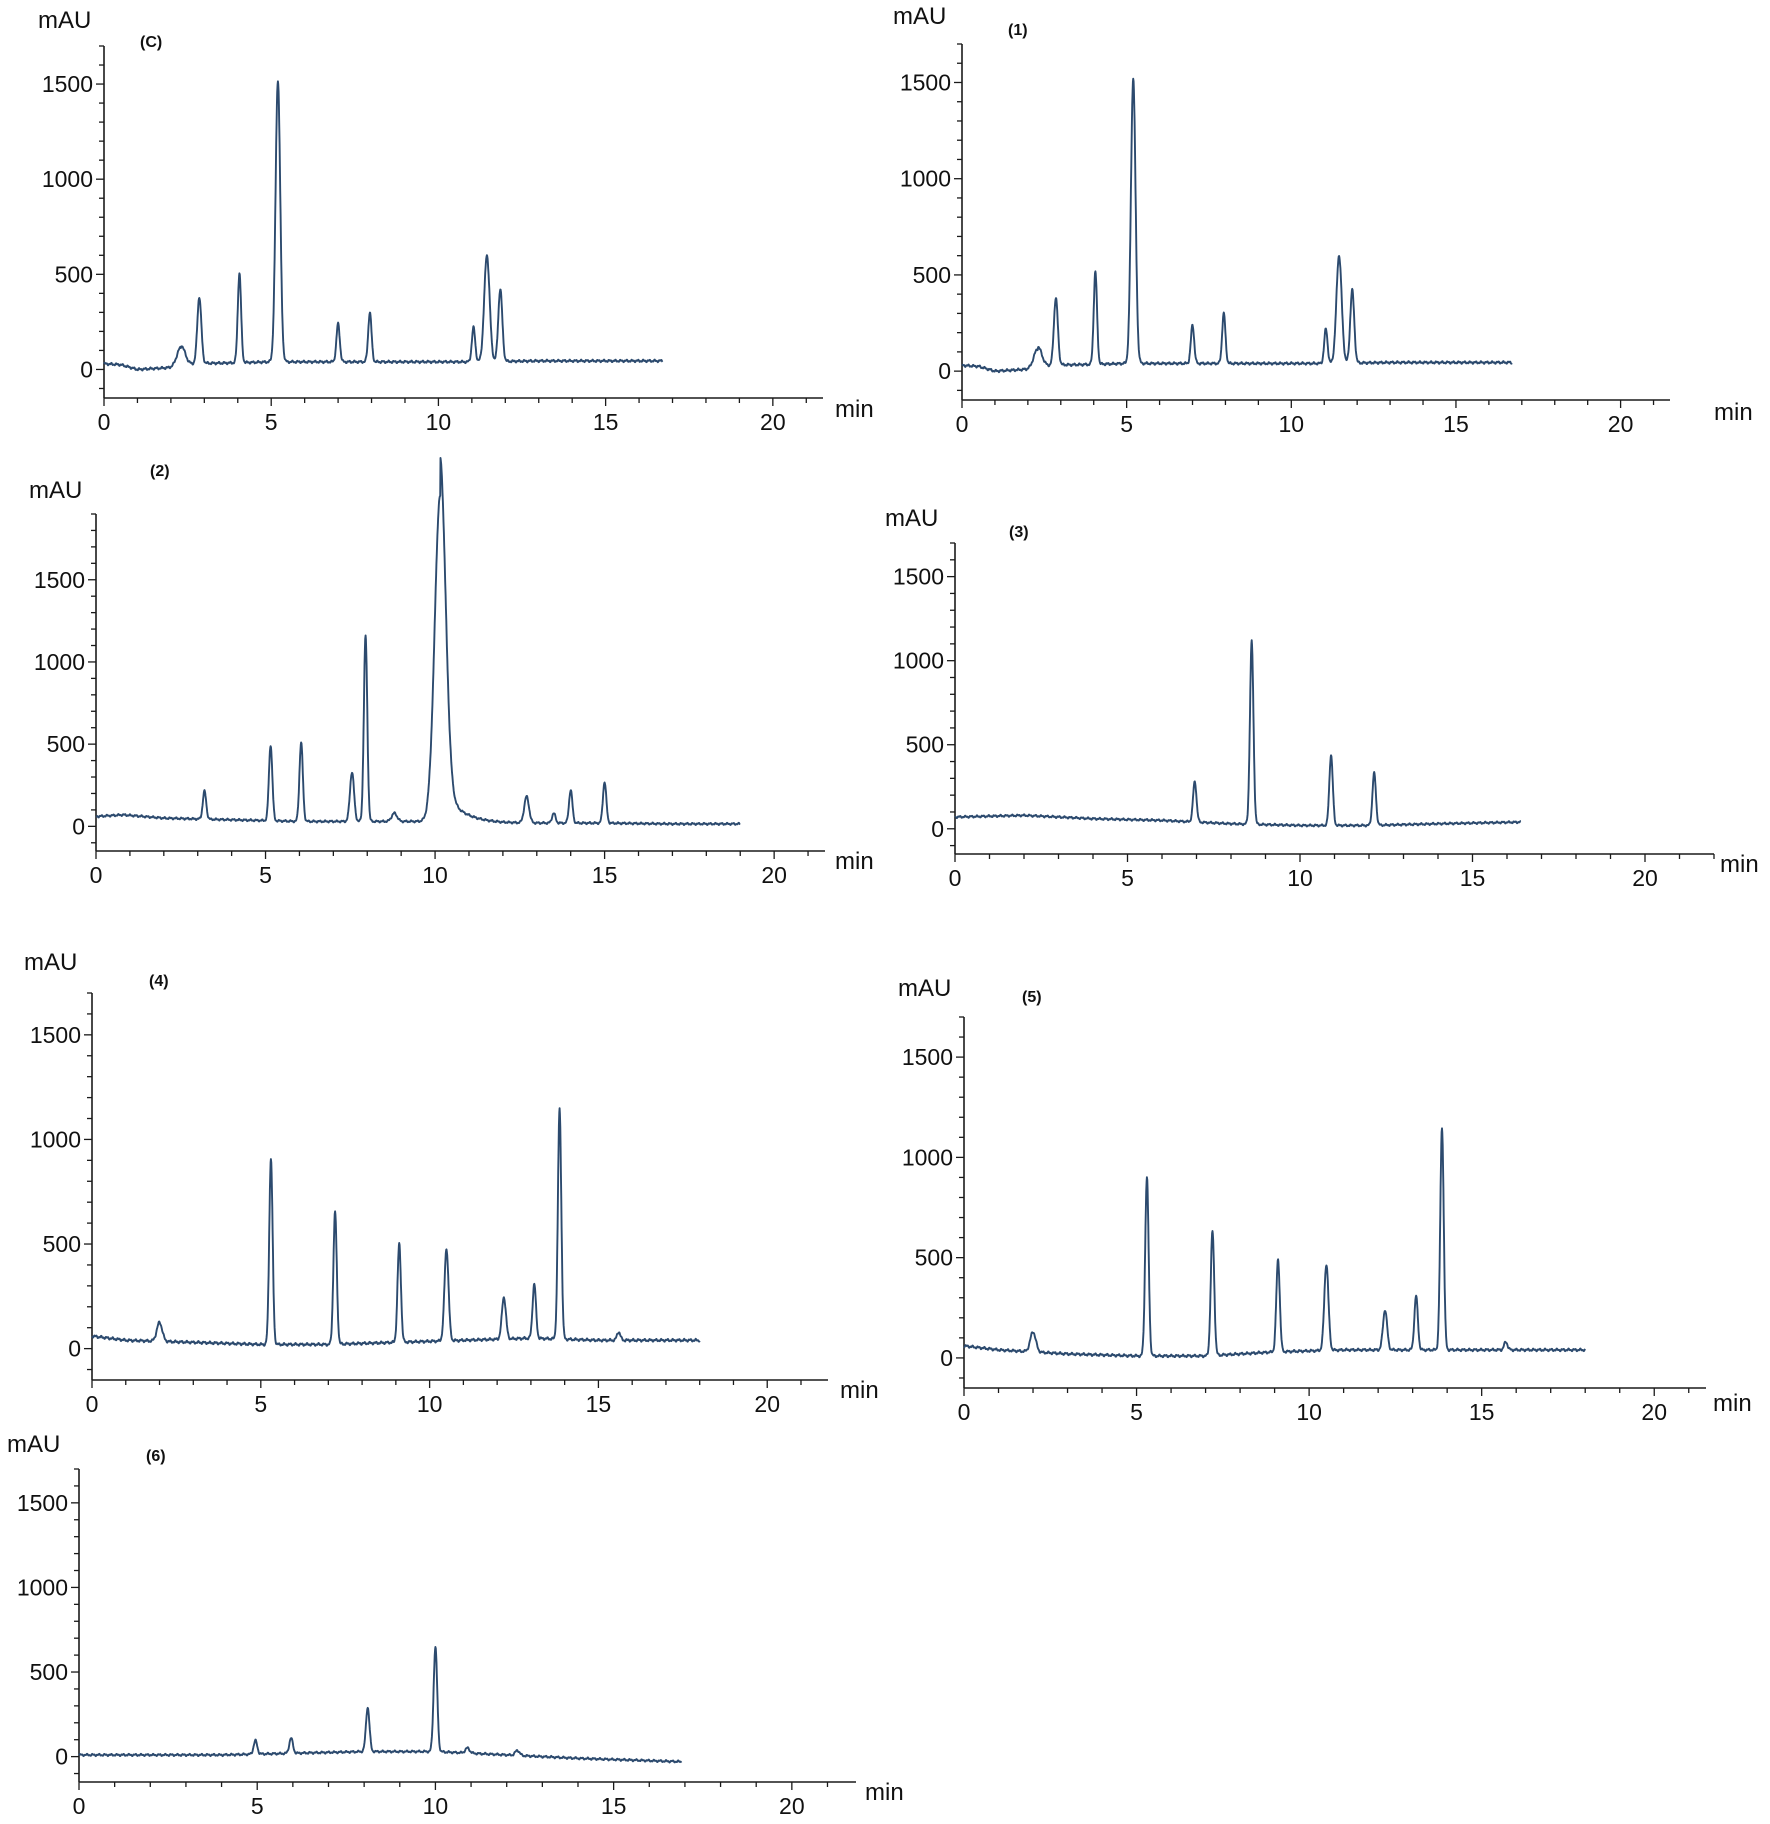 The width and height of the screenshot is (1770, 1824). I want to click on chromatogram-panel: 0 5 10 15 20 0 500 1000 1500 mAU min (5), so click(1325, 1200).